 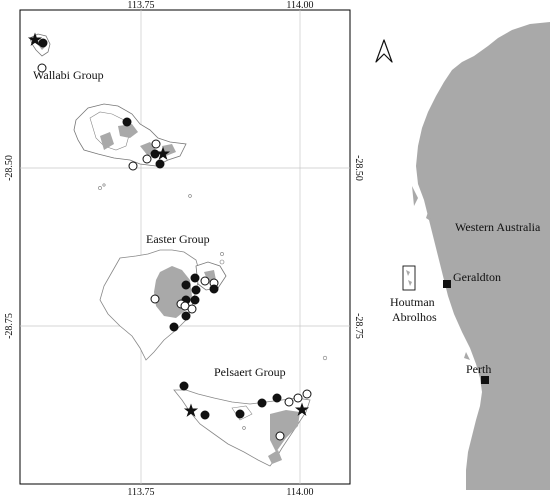 What do you see at coordinates (140, 492) in the screenshot?
I see `bottom-tick-label: 113.75` at bounding box center [140, 492].